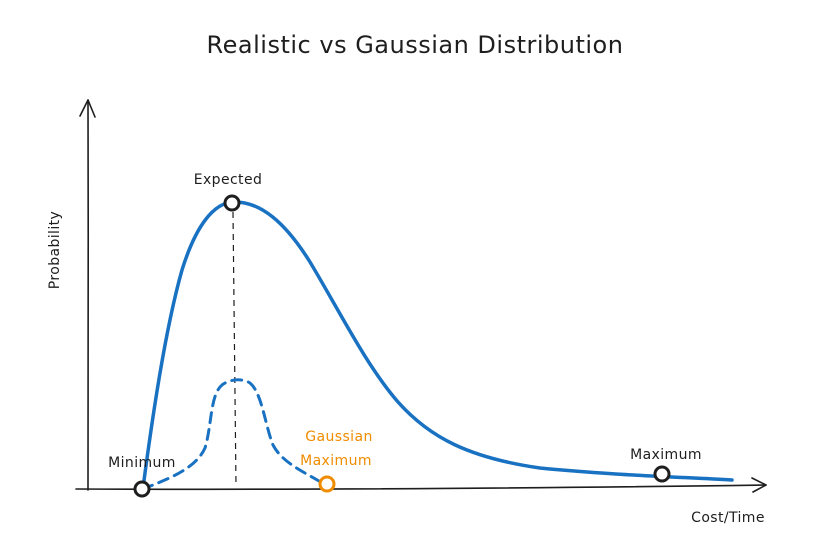  Describe the element at coordinates (728, 518) in the screenshot. I see `x-axis-label: Cost/Time` at that location.